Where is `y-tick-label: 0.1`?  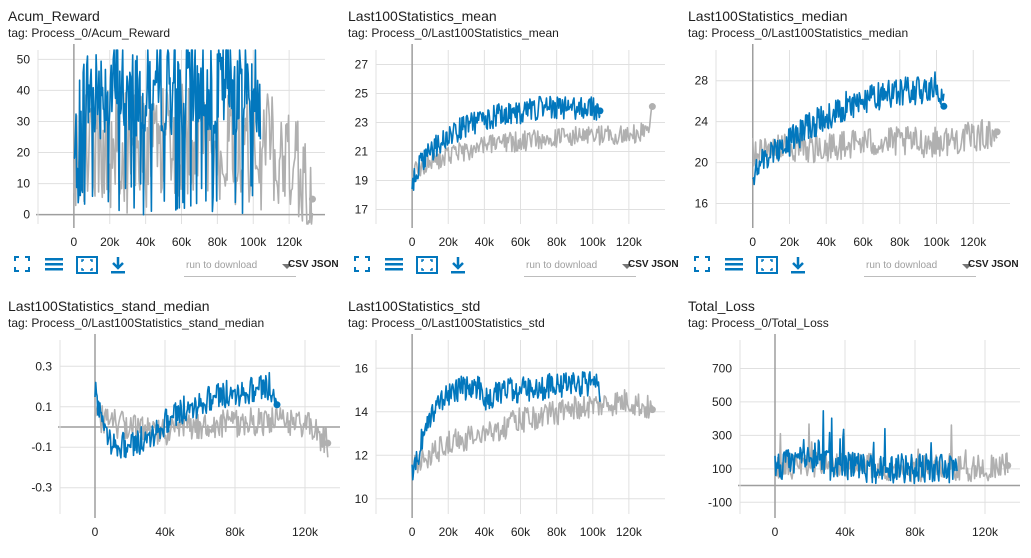
y-tick-label: 0.1 is located at coordinates (43, 407).